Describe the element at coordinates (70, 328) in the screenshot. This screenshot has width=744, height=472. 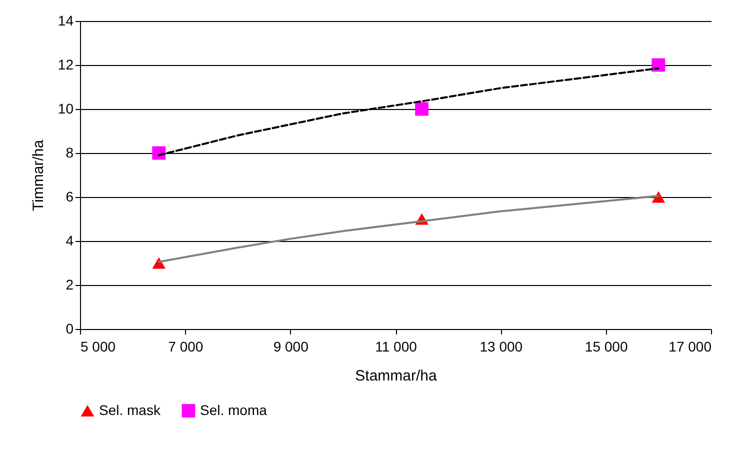
I see `y-tick-label: 0` at that location.